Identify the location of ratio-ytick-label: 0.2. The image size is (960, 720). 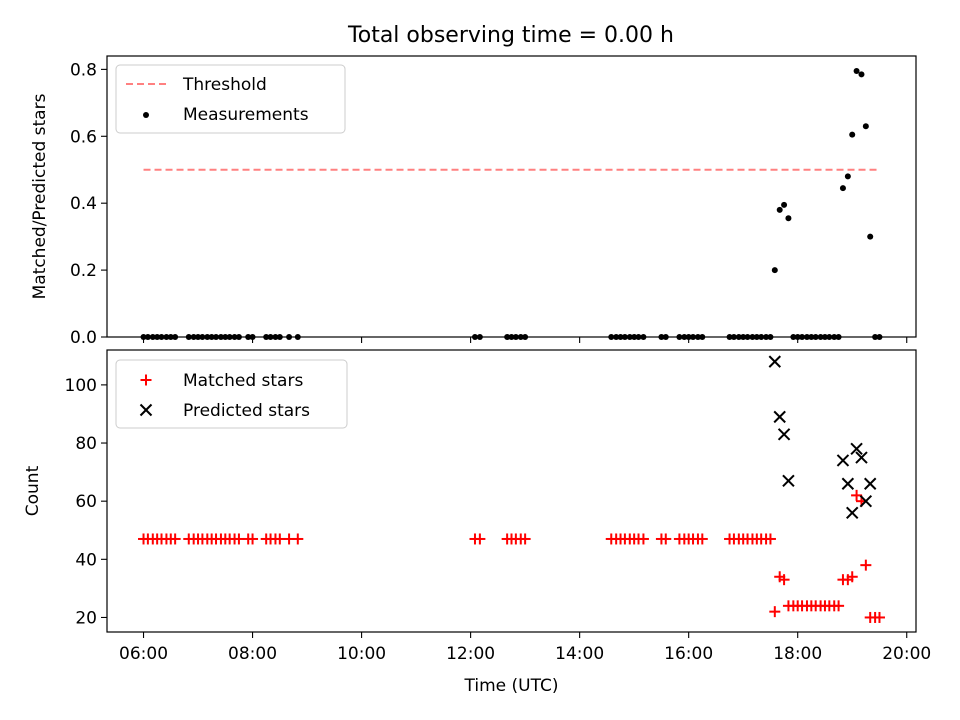
(83, 271).